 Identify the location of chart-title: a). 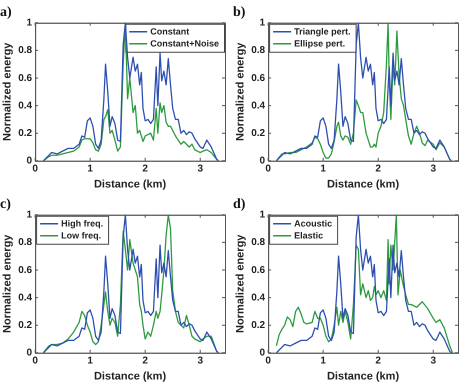
(6, 12).